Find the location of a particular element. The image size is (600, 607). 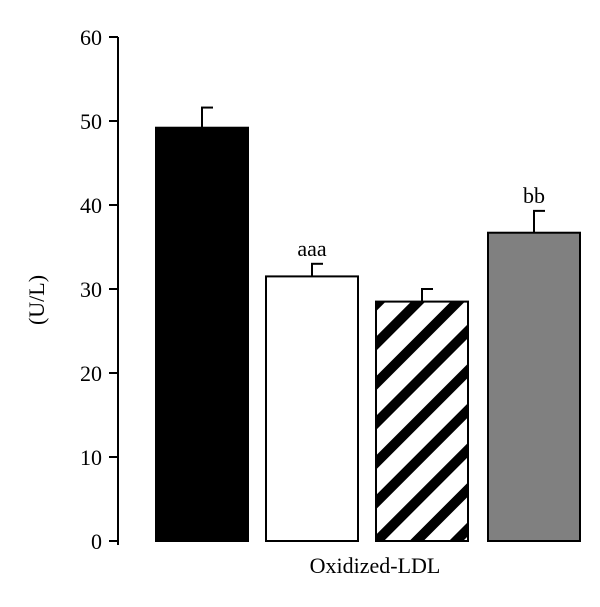

y-axis: 0 10 20 30 40 50 60 is located at coordinates (99, 289).